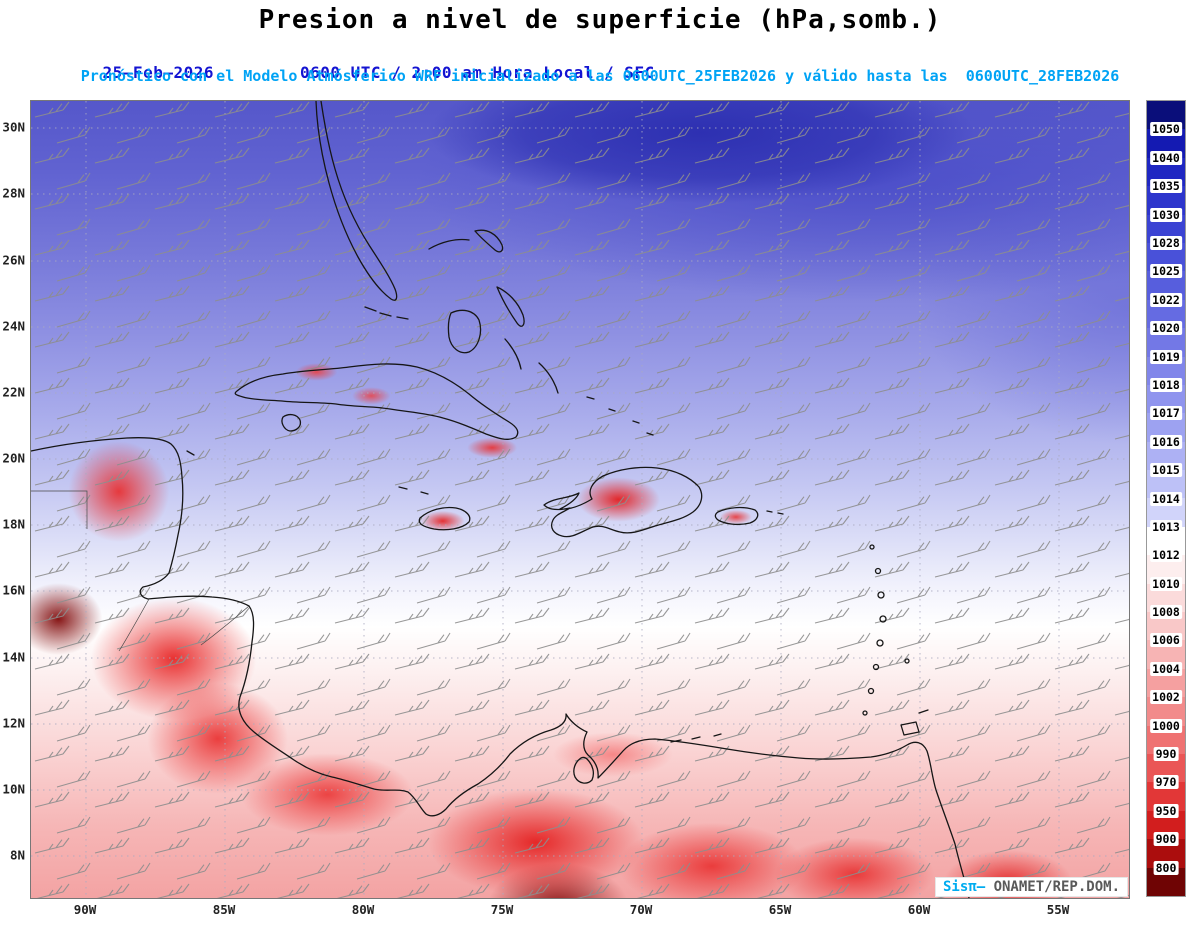 Image resolution: width=1200 pixels, height=927 pixels. Describe the element at coordinates (1166, 470) in the screenshot. I see `colorbar-tick-label: 1015` at that location.